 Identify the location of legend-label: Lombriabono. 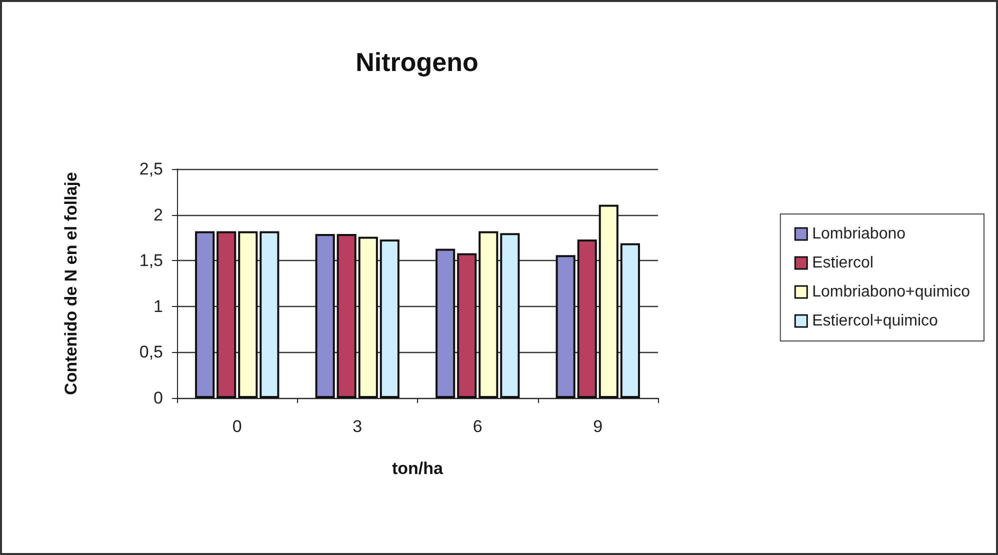
(859, 234).